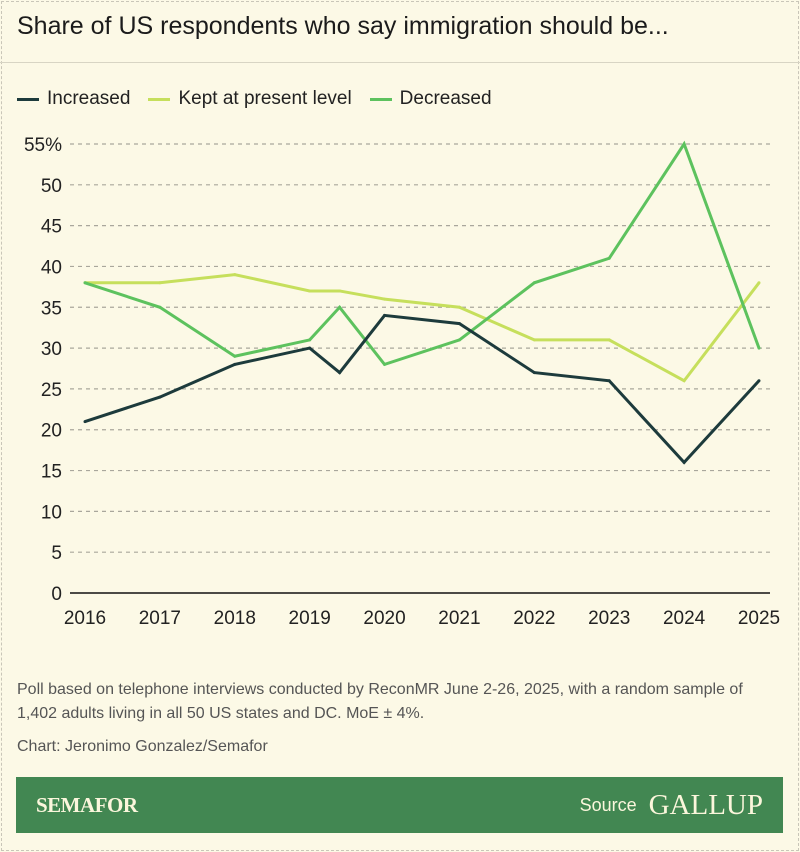 The height and width of the screenshot is (852, 800). What do you see at coordinates (459, 618) in the screenshot?
I see `x-tick-label: 2021` at bounding box center [459, 618].